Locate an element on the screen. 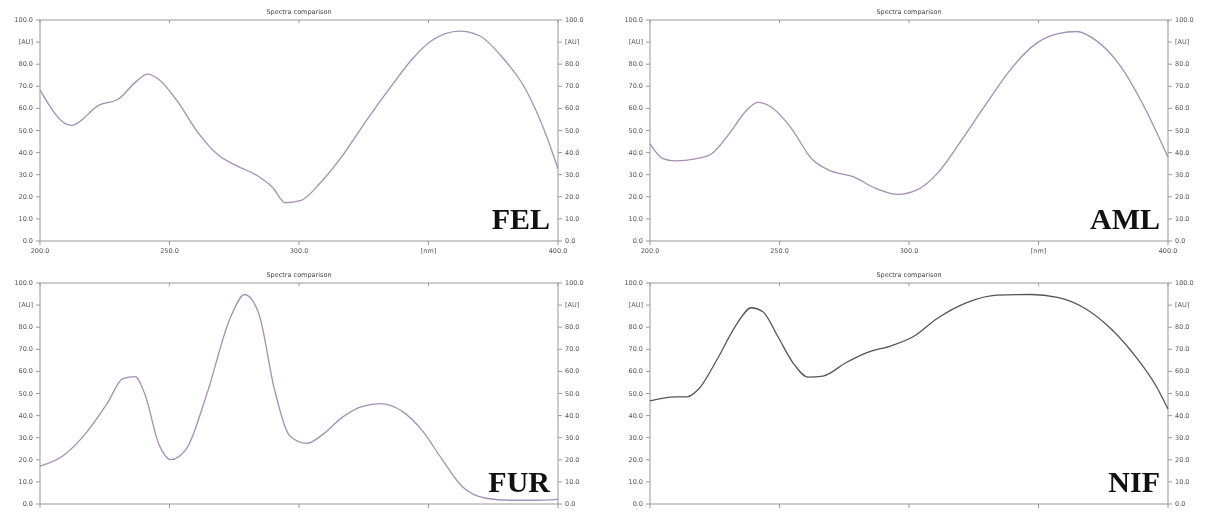 The width and height of the screenshot is (1221, 527). annotation: FEL is located at coordinates (520, 218).